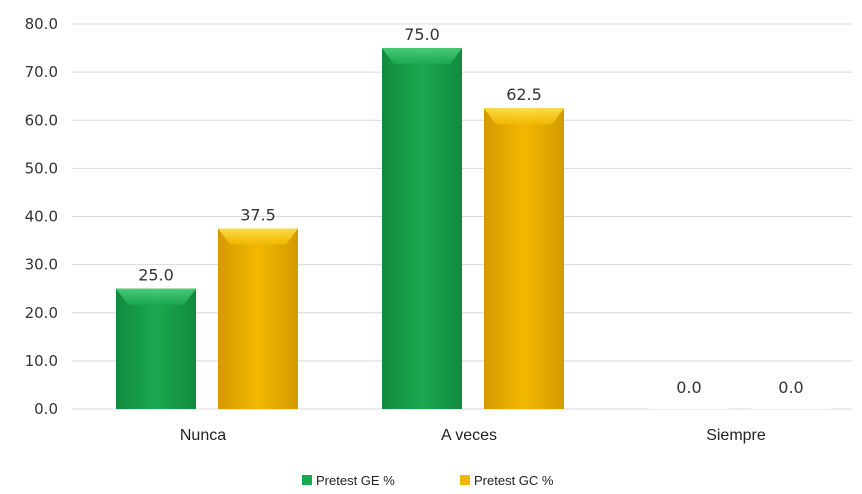 The image size is (862, 494). Describe the element at coordinates (469, 435) in the screenshot. I see `category-label: A veces` at that location.